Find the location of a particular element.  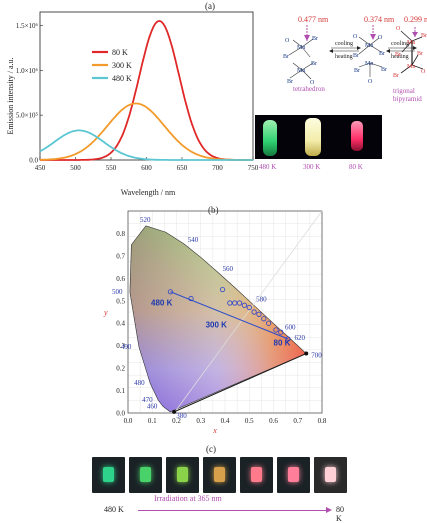

cie-y-tick-label: 0.4 is located at coordinates (120, 324).